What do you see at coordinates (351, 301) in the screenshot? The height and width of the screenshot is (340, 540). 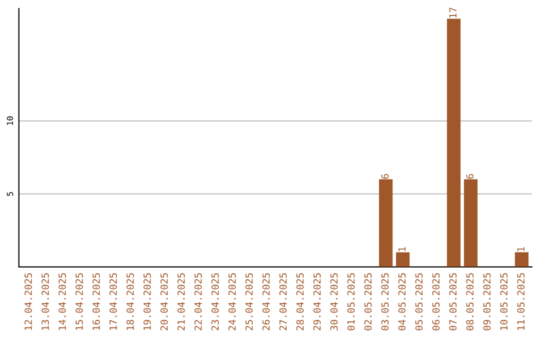 I see `x-tick-label: 01.05.2025` at bounding box center [351, 301].